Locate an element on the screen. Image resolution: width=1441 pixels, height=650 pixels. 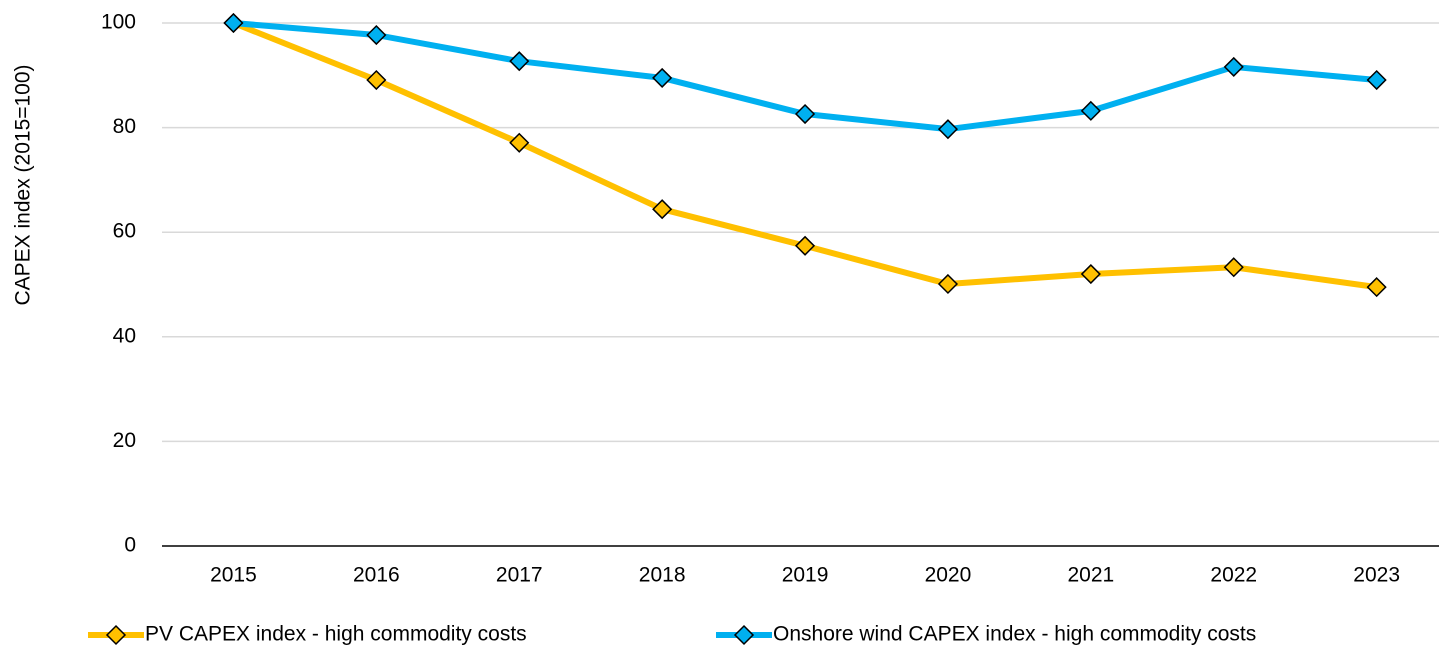
legend-label: PV CAPEX index - high commodity costs is located at coordinates (336, 634).